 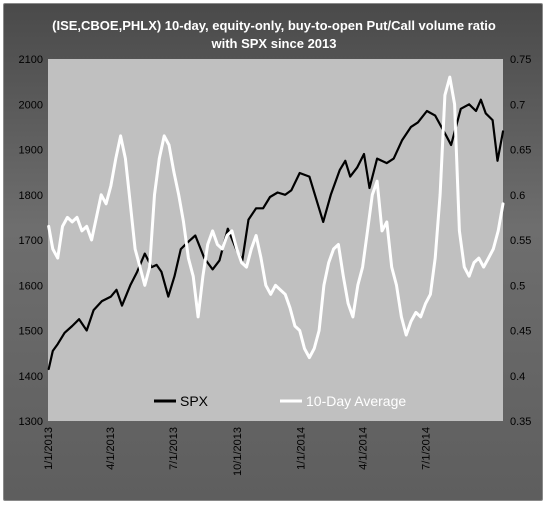 I want to click on legend: SPX 10-Day Average, so click(x=280, y=401).